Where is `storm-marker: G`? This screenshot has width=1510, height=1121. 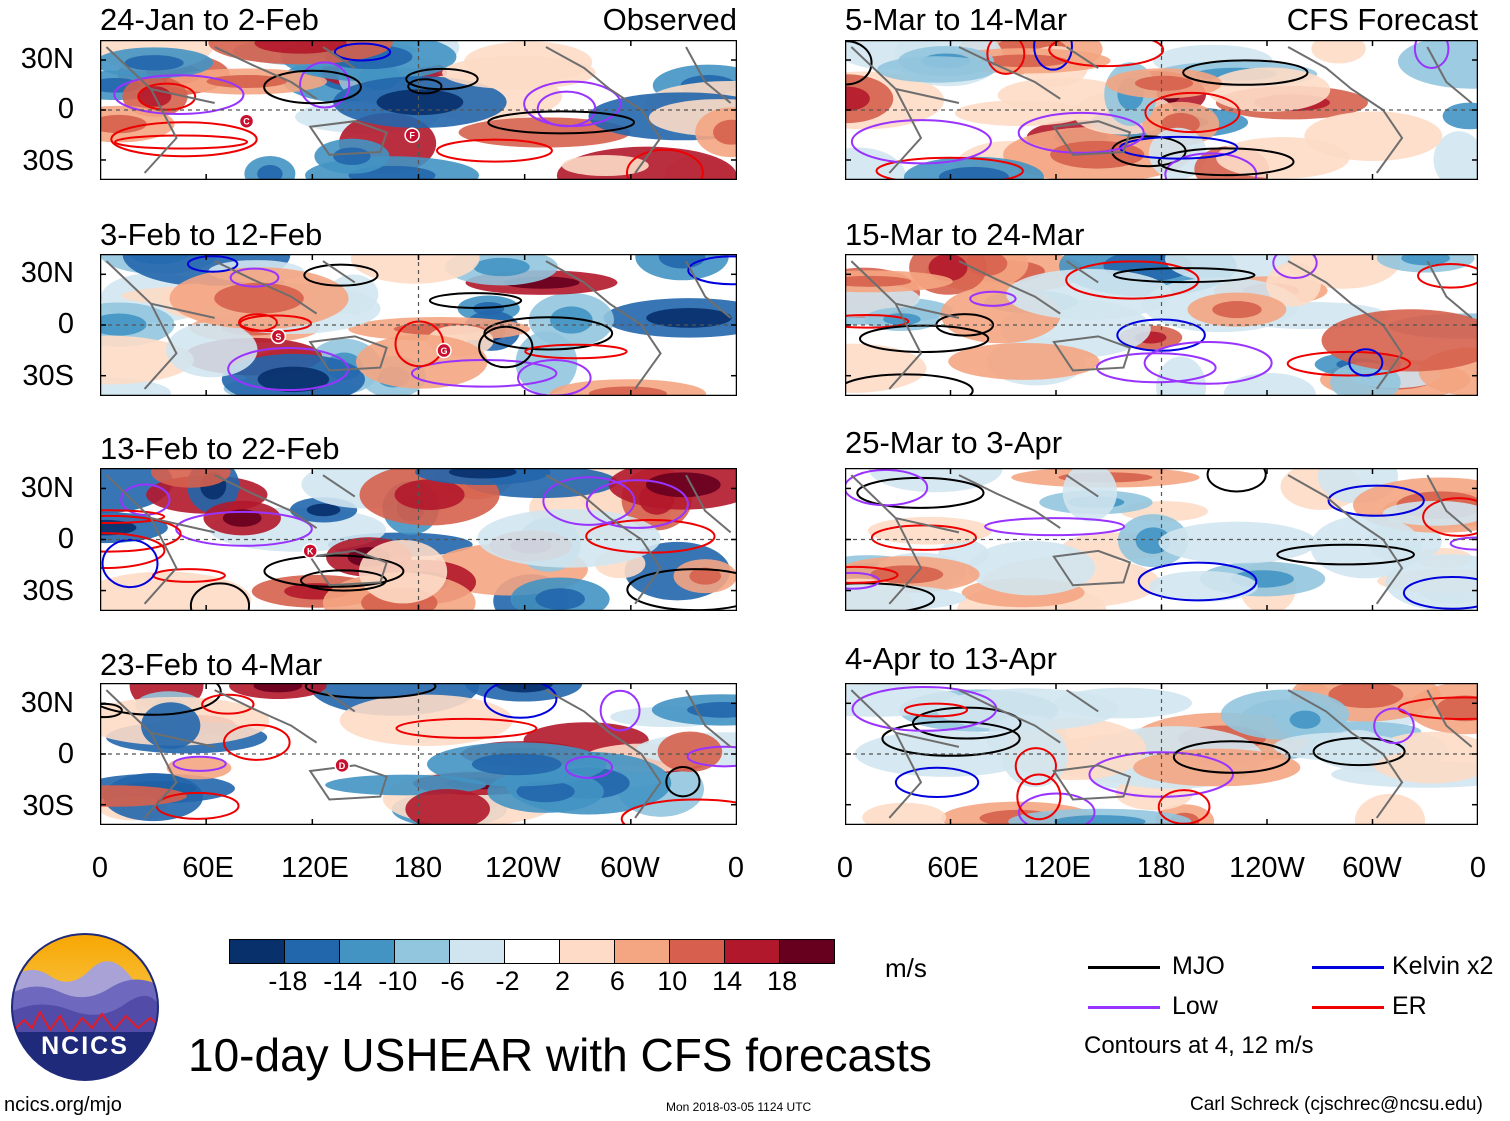 storm-marker: G is located at coordinates (444, 350).